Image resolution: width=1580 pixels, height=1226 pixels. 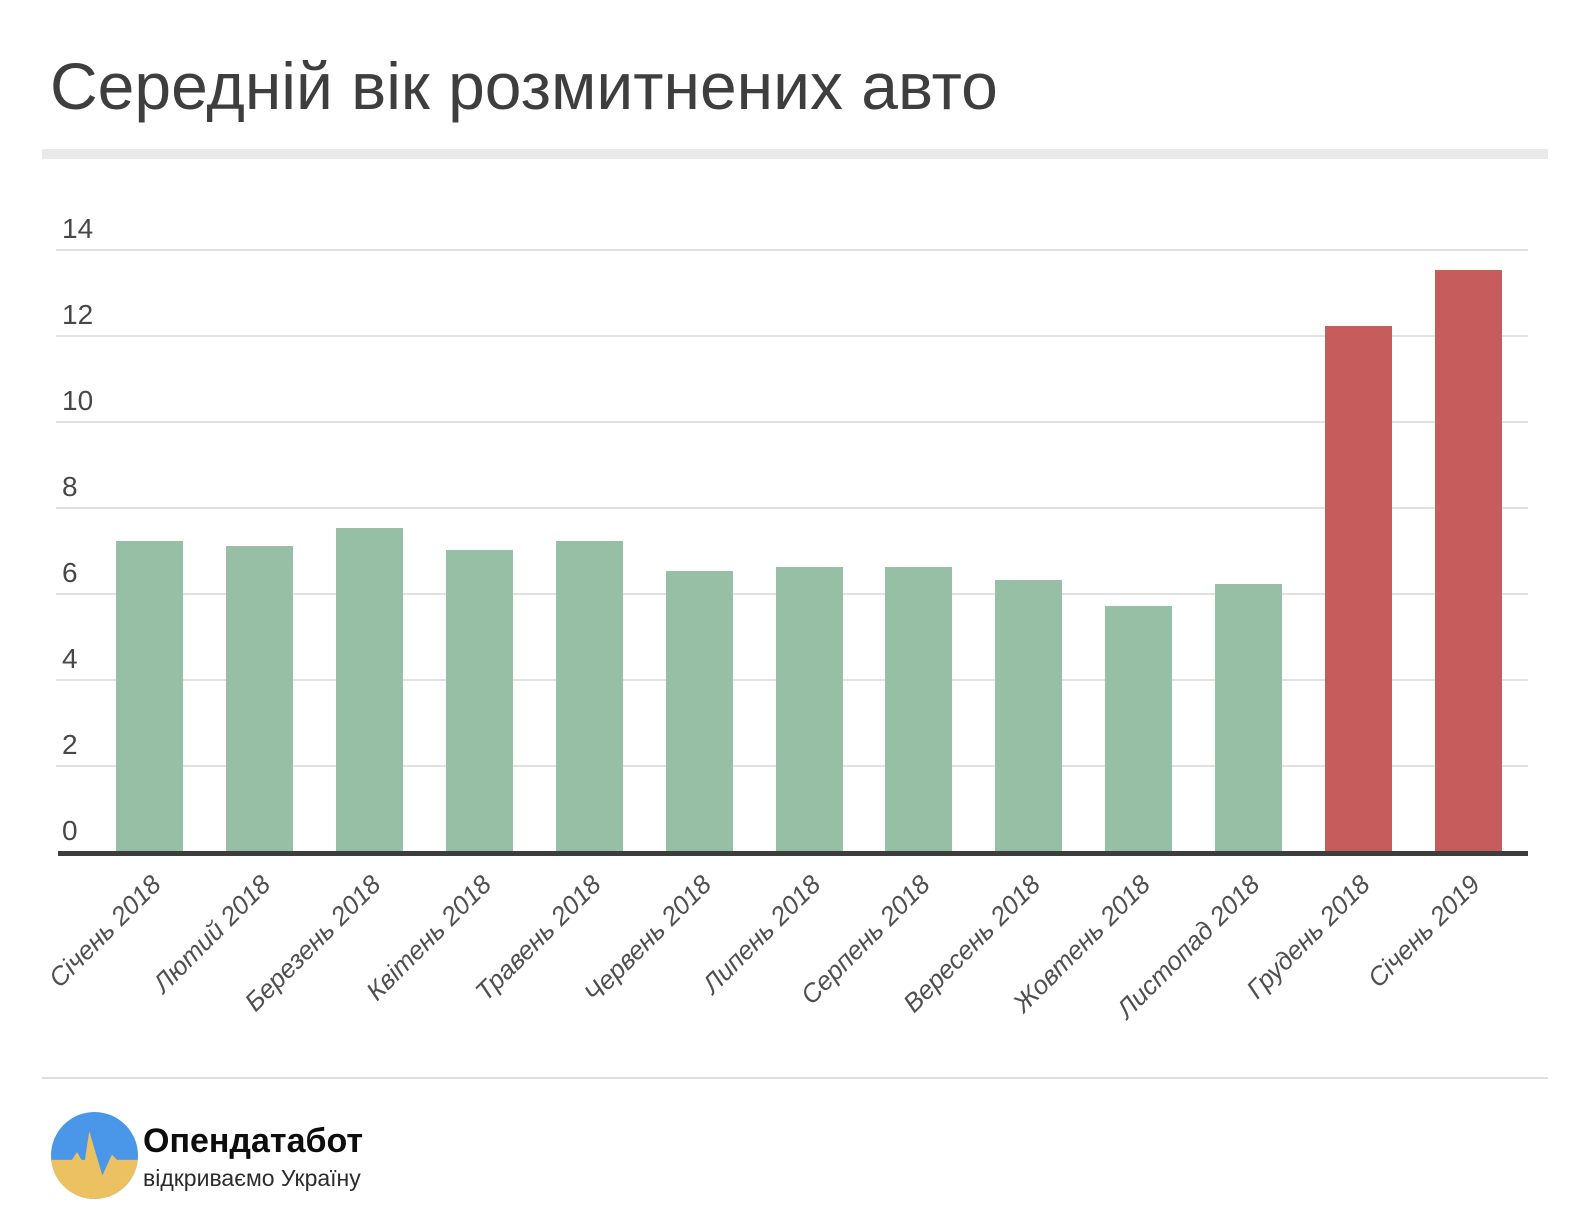 I want to click on title-divider, so click(x=795, y=154).